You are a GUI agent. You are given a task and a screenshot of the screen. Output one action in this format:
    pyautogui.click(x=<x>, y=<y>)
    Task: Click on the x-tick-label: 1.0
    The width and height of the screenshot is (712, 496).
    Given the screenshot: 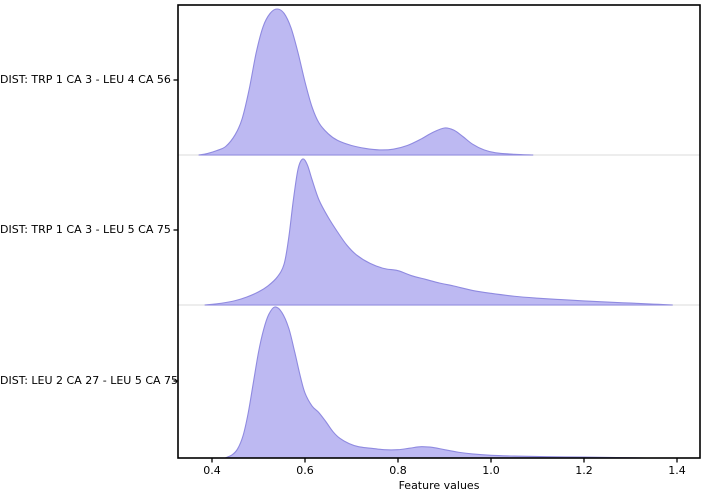 What is the action you would take?
    pyautogui.click(x=491, y=470)
    